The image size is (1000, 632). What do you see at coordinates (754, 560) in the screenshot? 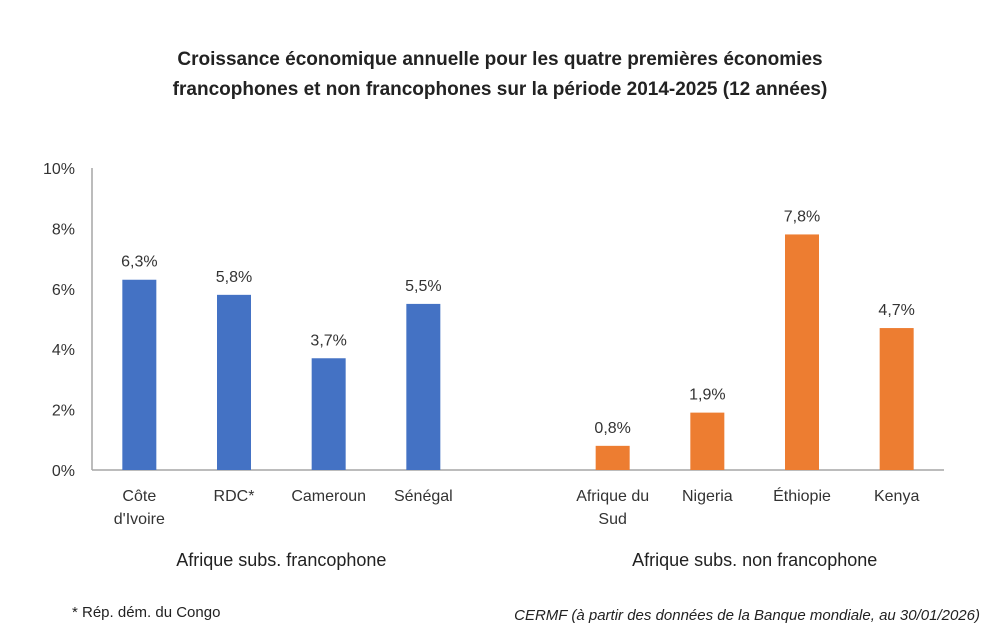
I see `group-label: Afrique subs. non francophone` at bounding box center [754, 560].